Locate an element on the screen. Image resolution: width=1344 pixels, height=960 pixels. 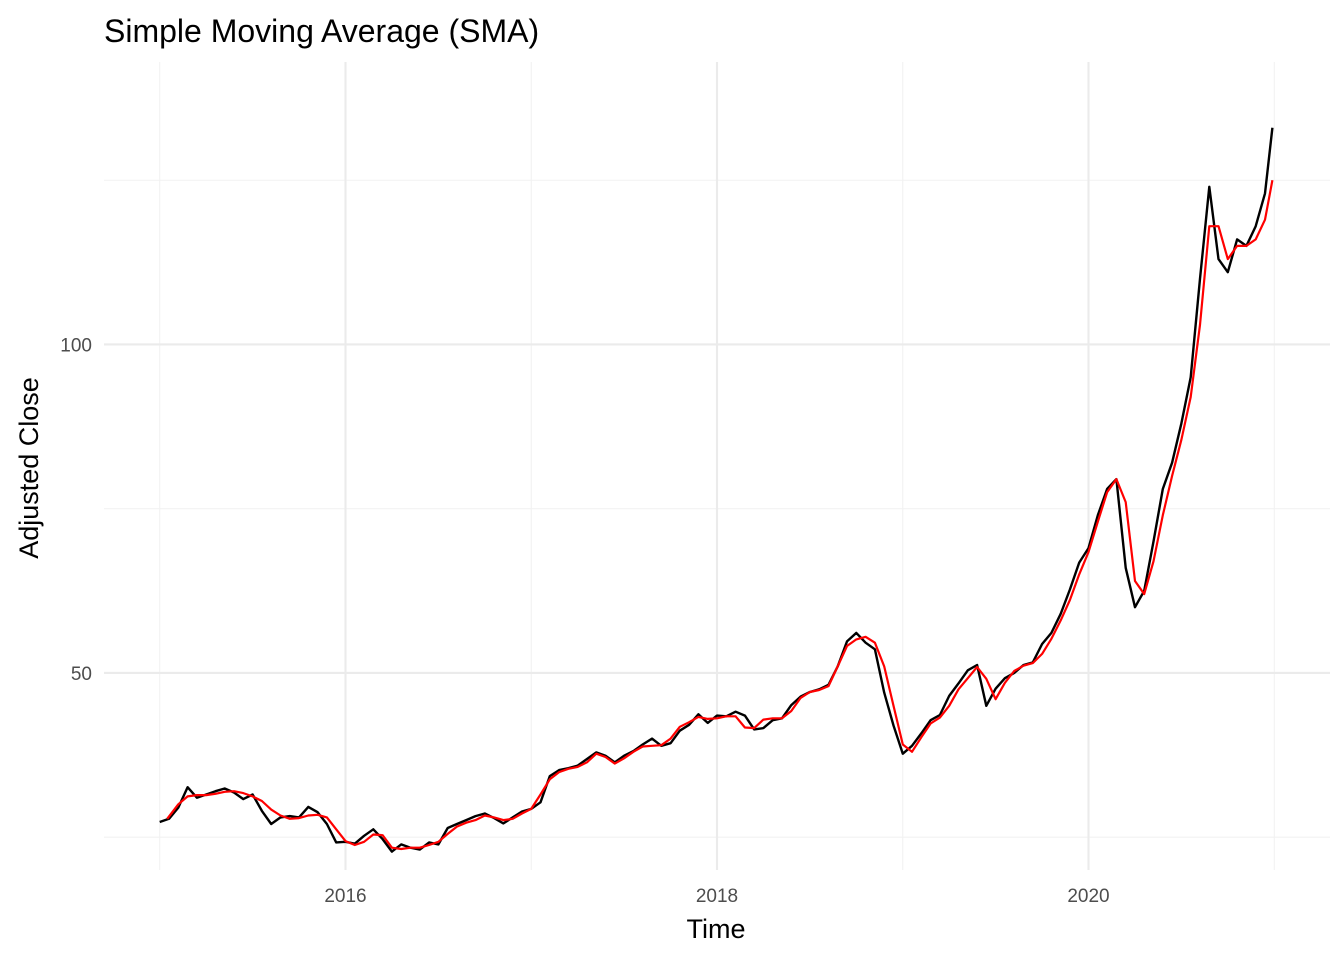
x-axis-ticks: 2016 2018 2020 is located at coordinates (716, 896).